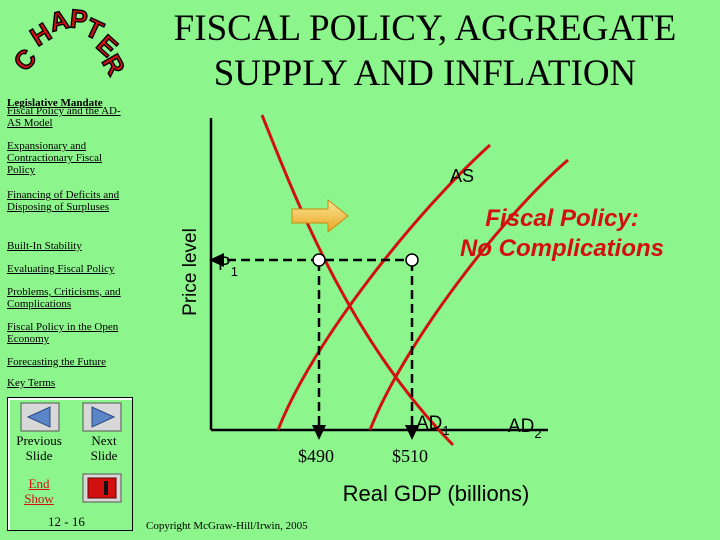  Describe the element at coordinates (39, 448) in the screenshot. I see `previous-slide-label: Previous Slide` at that location.